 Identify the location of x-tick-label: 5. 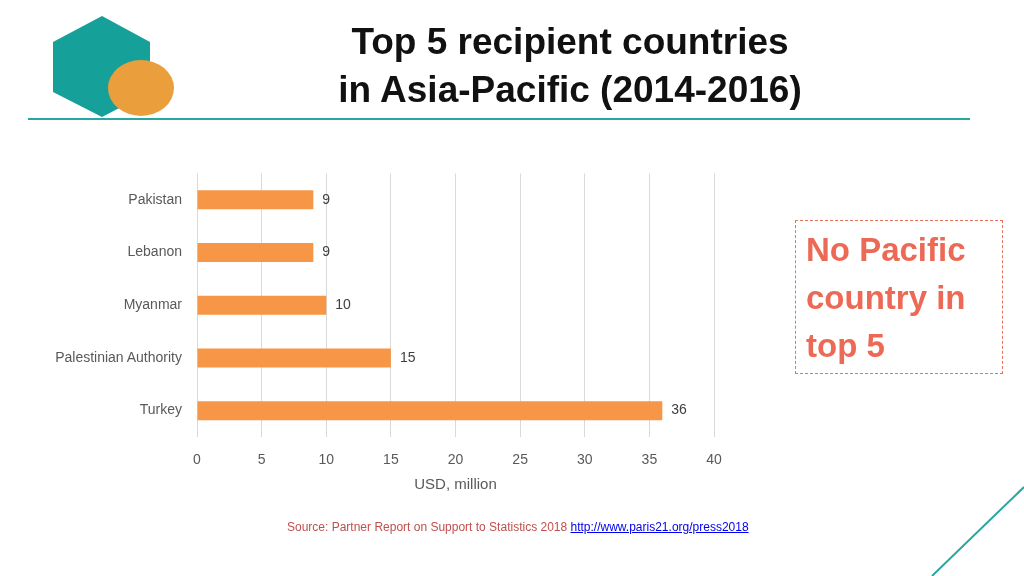
(261, 459).